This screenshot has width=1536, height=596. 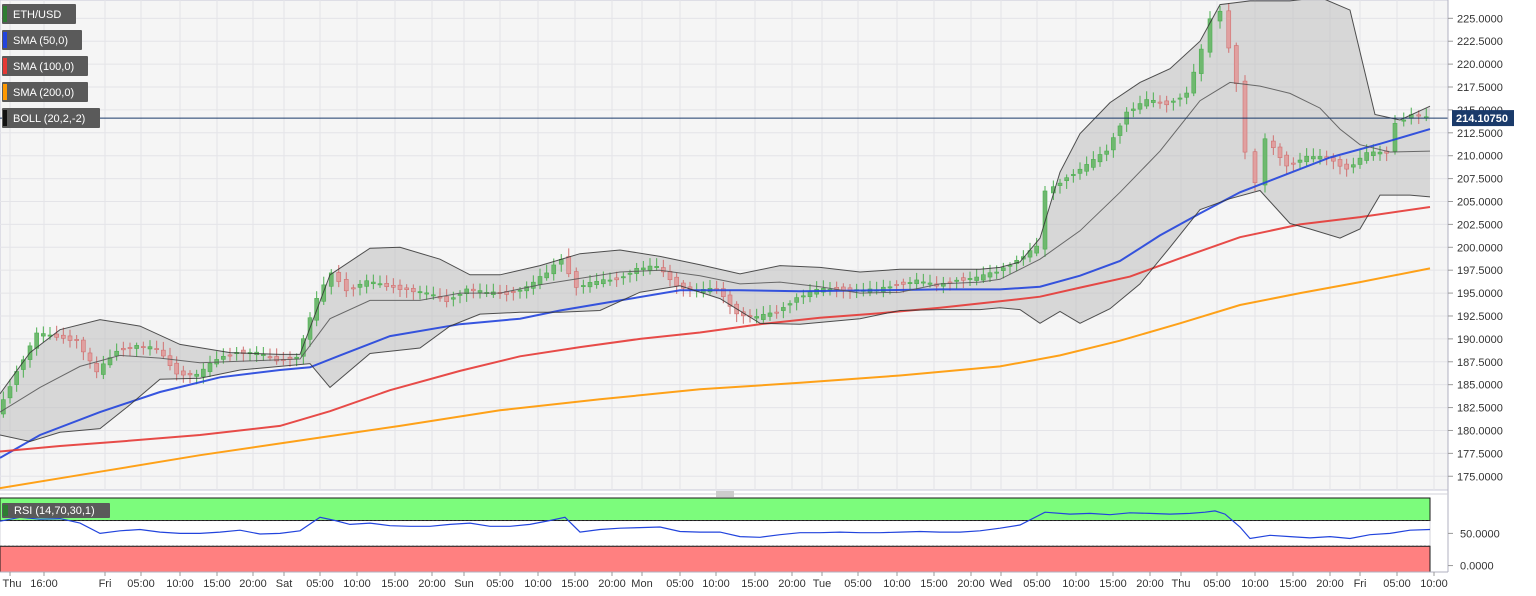 I want to click on price-tick-label: 225.0000, so click(x=1480, y=19).